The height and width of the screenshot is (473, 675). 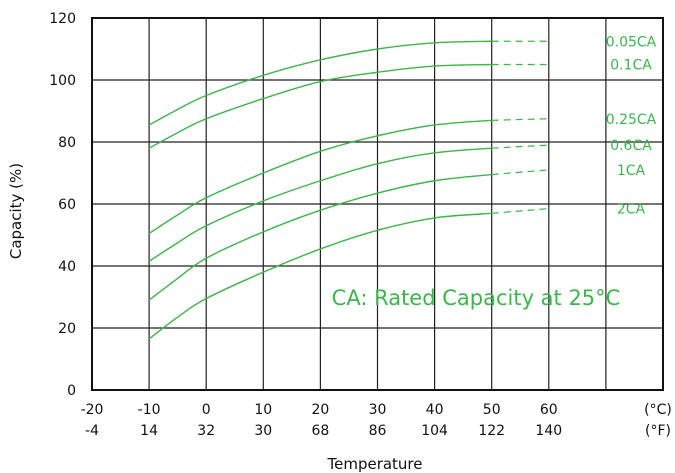 What do you see at coordinates (491, 431) in the screenshot?
I see `x-tick-label-f-7: 122` at bounding box center [491, 431].